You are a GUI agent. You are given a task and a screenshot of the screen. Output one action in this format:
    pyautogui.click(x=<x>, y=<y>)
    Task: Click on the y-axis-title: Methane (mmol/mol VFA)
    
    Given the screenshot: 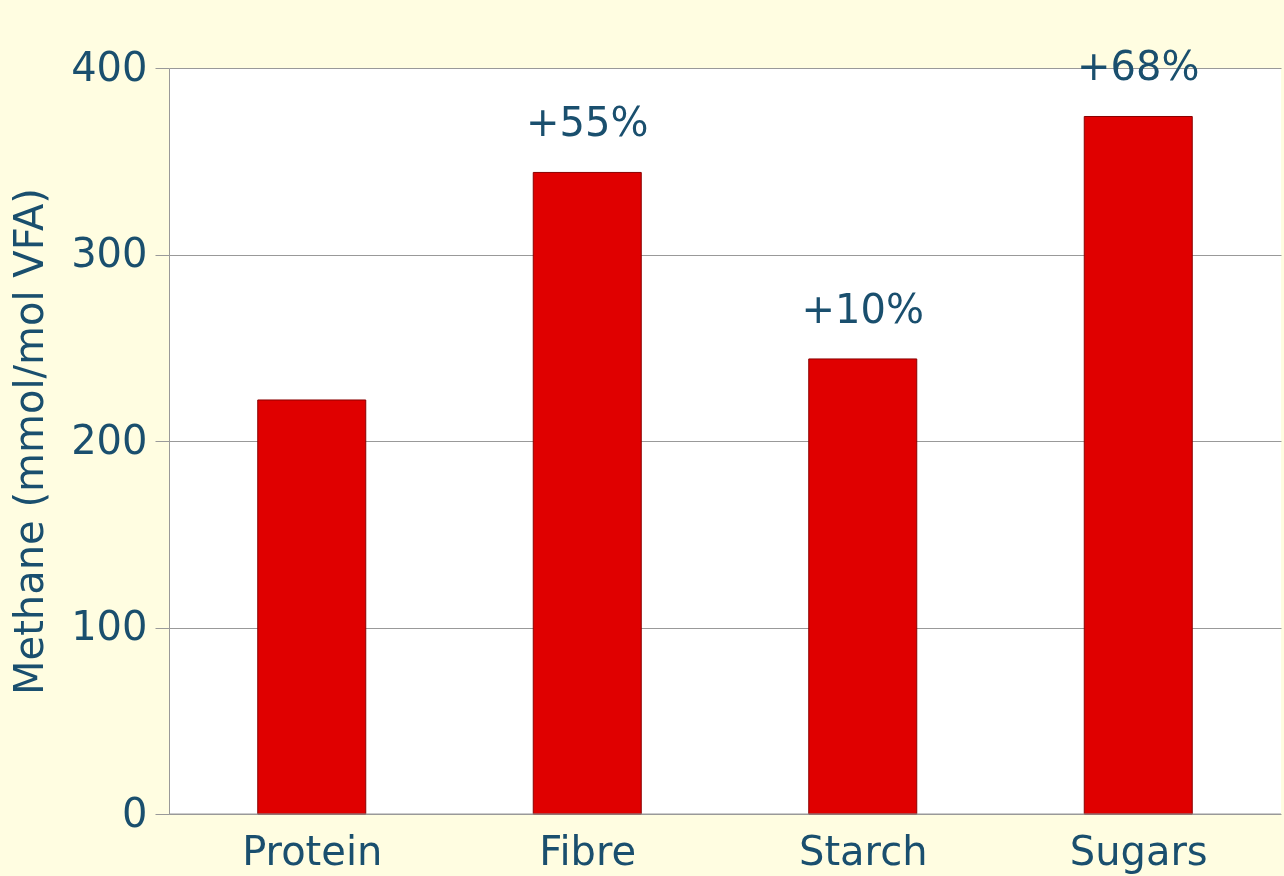 What is the action you would take?
    pyautogui.click(x=29, y=441)
    